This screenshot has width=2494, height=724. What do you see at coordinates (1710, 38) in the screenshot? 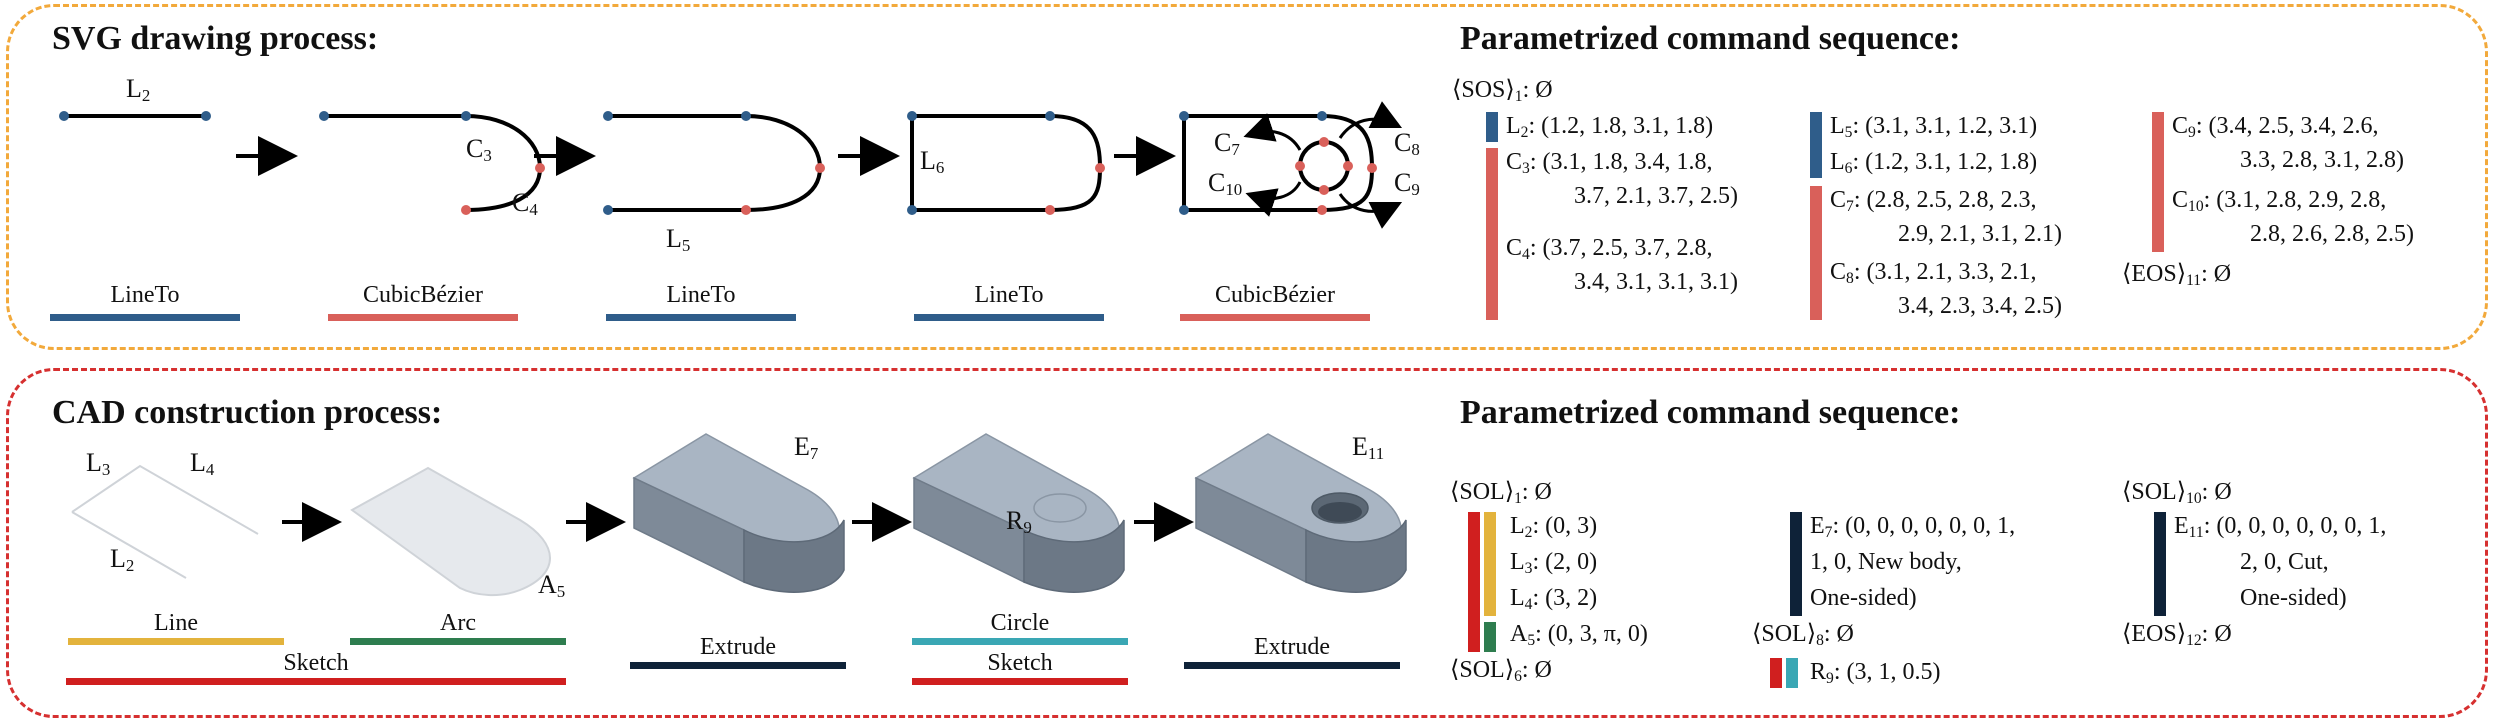
I see `svg-seq-title: Parametrized command sequence:` at bounding box center [1710, 38].